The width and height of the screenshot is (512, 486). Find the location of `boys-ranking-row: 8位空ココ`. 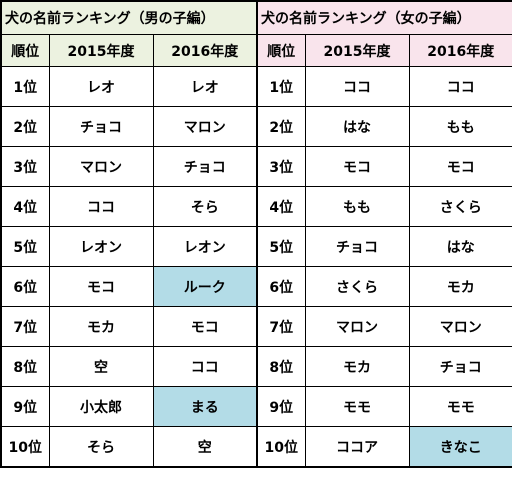

boys-ranking-row: 8位空ココ is located at coordinates (129, 366).